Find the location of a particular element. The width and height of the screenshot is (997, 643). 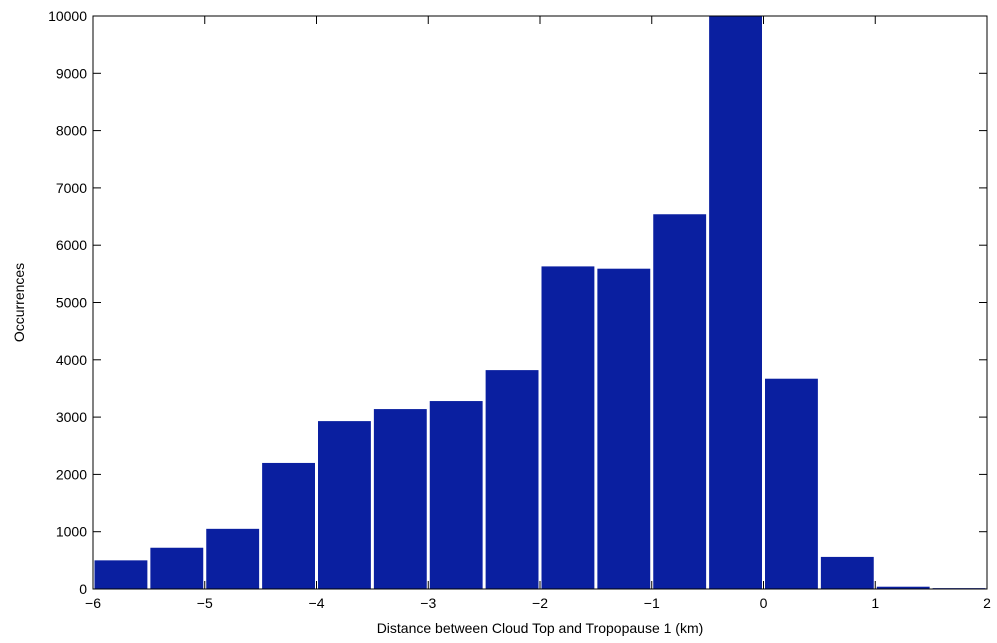

y-tick-label: 0 is located at coordinates (83, 589).